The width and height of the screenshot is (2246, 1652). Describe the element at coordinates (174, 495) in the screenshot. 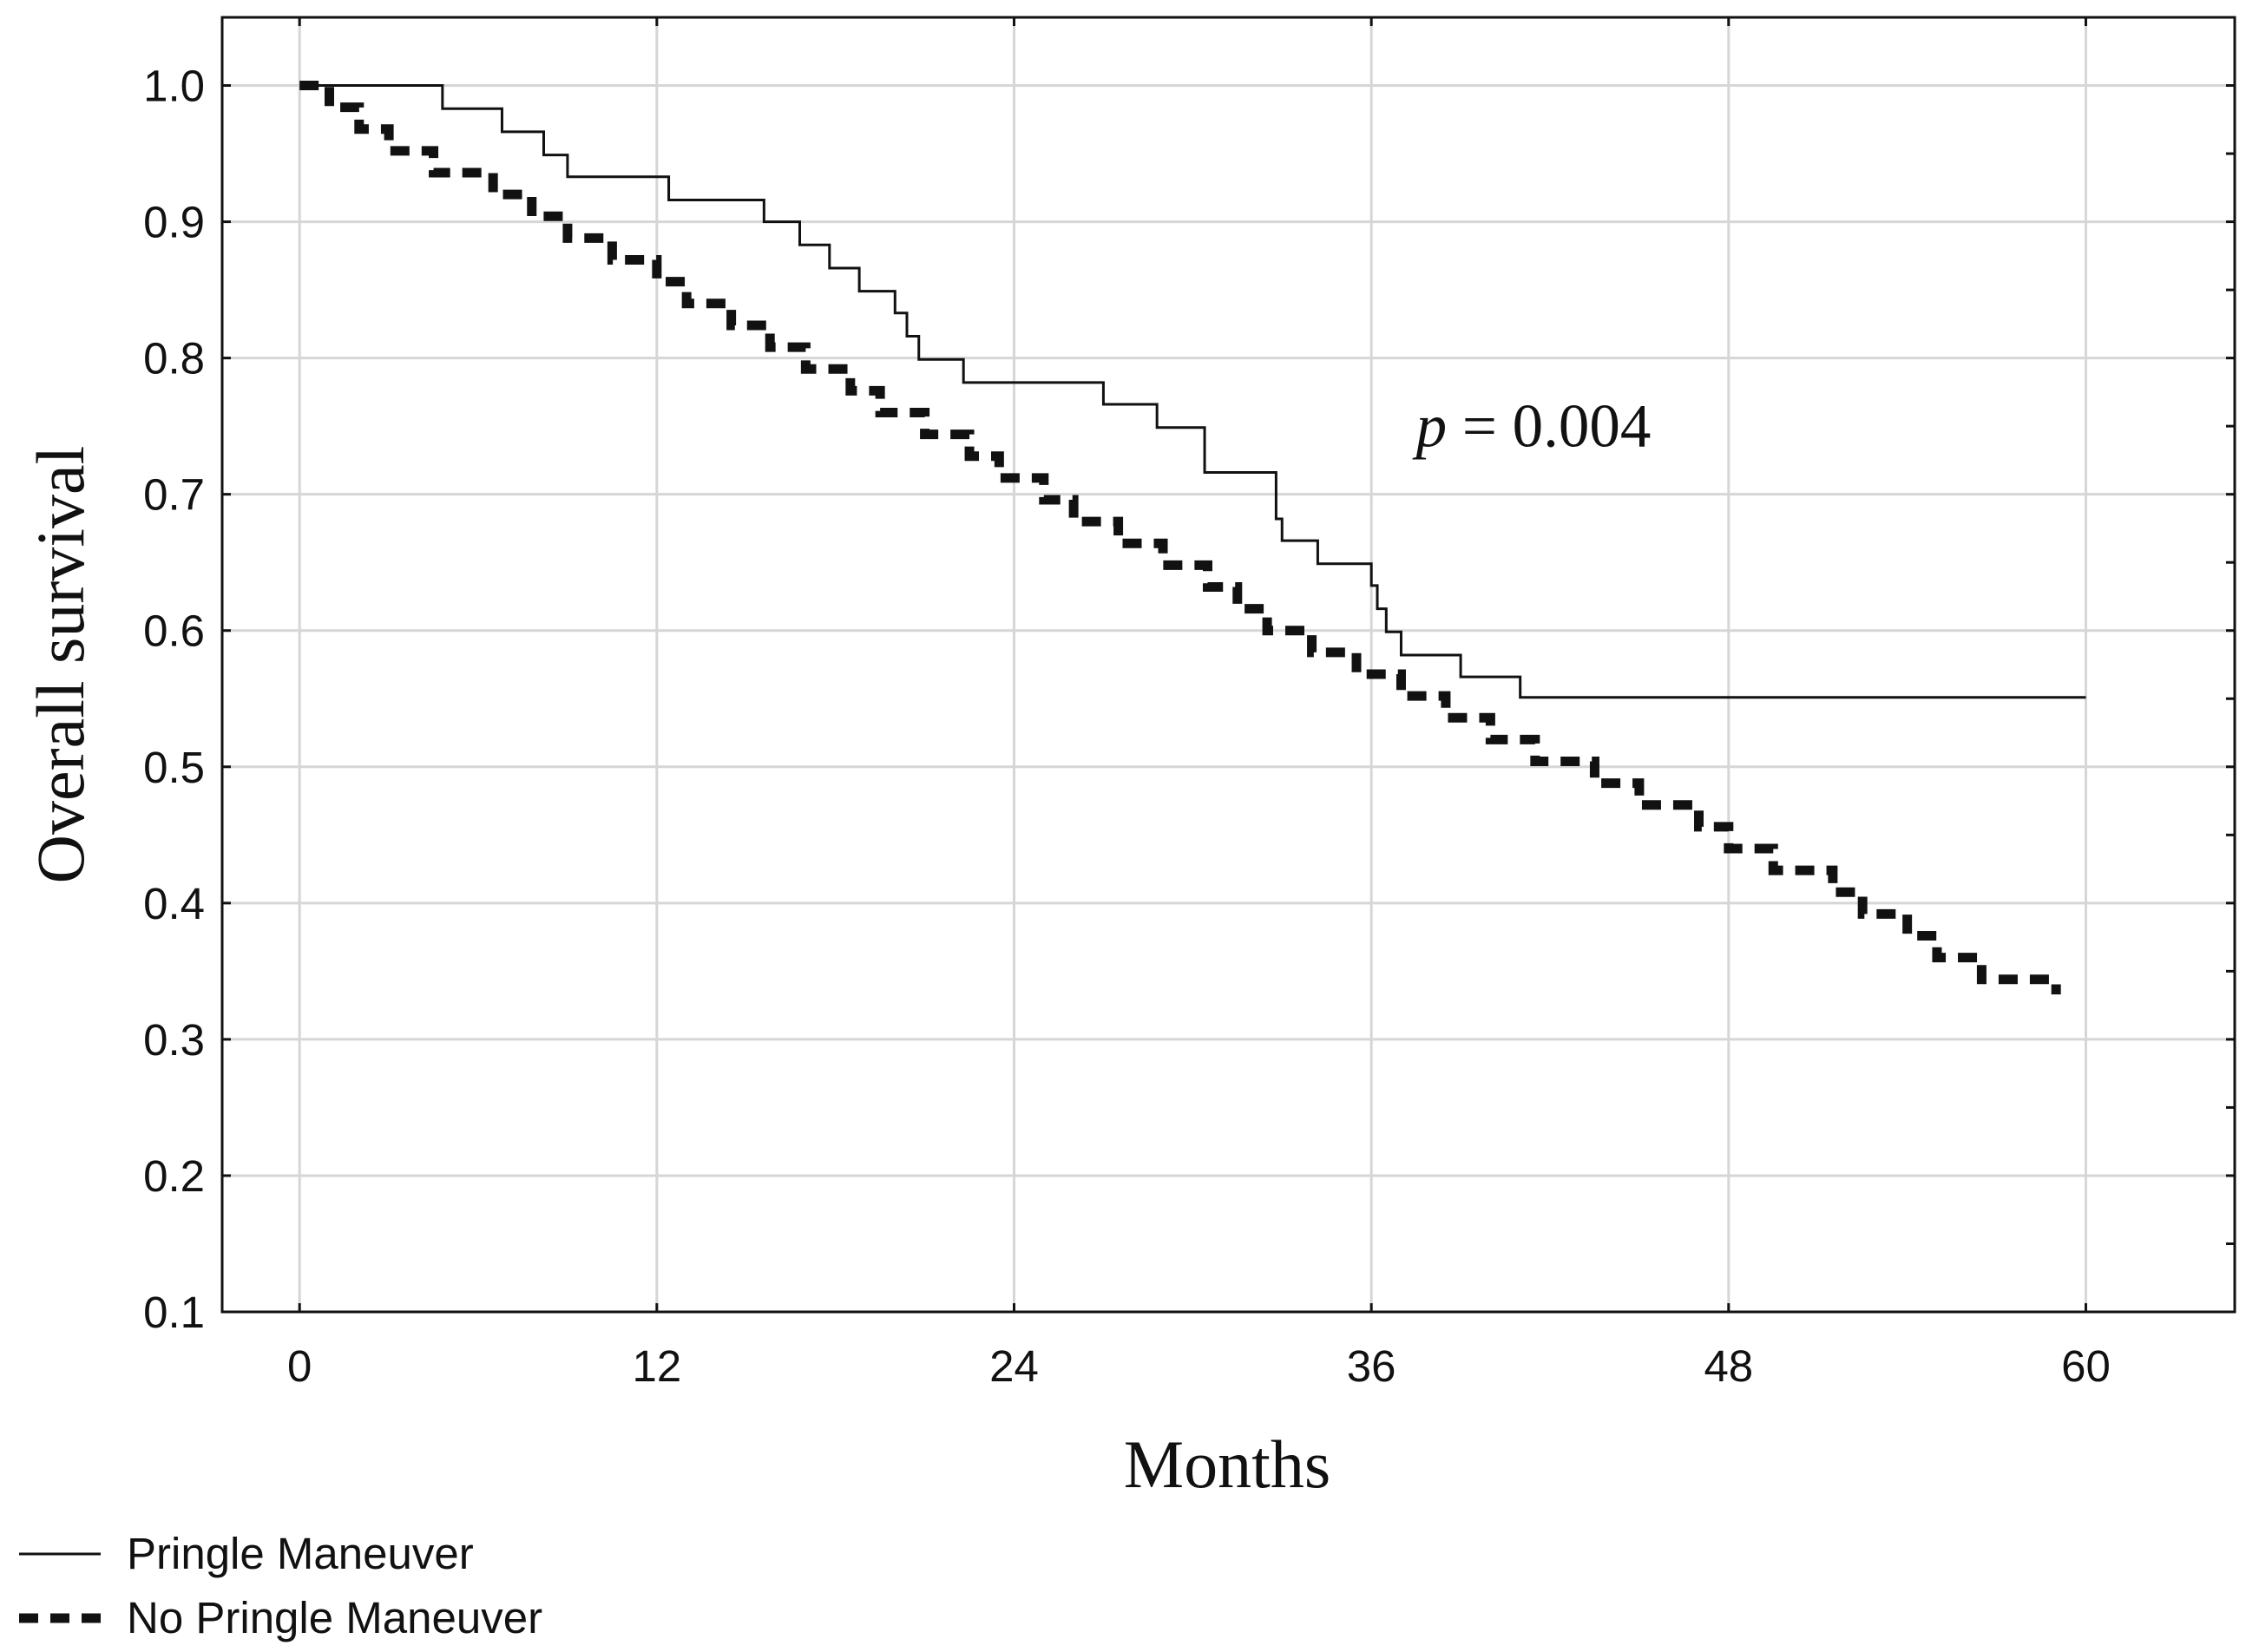

I see `y-tick-label: 0.7` at that location.